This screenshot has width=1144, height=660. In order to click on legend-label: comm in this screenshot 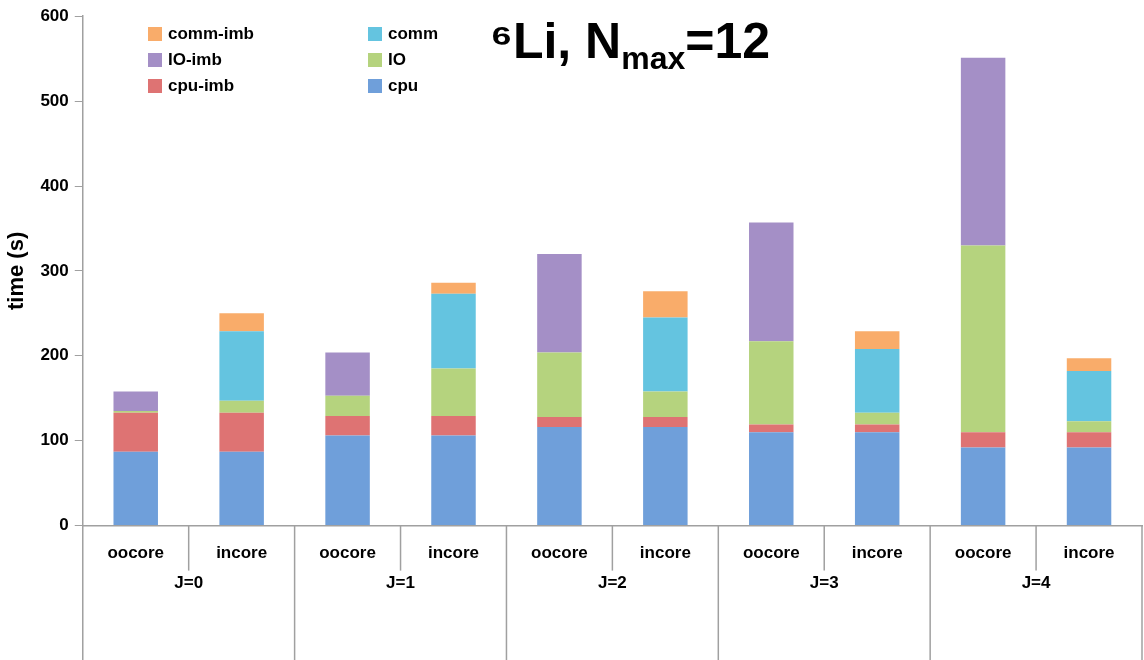, I will do `click(413, 34)`.